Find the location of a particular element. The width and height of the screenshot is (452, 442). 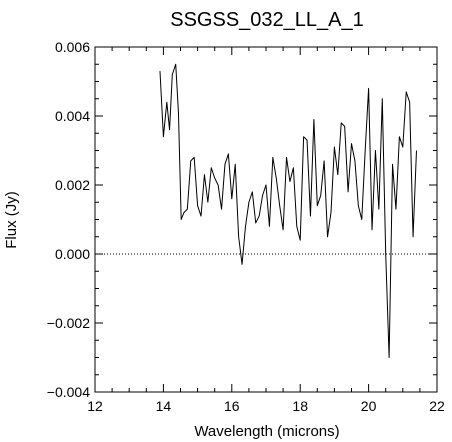

y-tick-label: 0.004 is located at coordinates (72, 116).